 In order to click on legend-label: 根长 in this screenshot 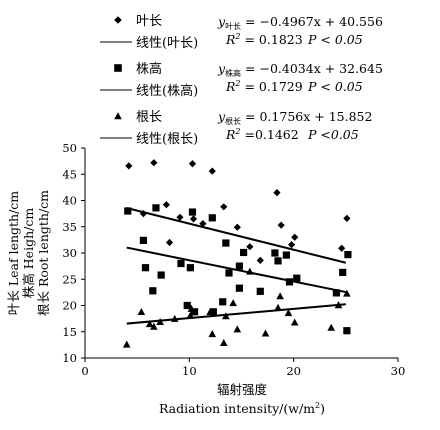, I will do `click(149, 117)`.